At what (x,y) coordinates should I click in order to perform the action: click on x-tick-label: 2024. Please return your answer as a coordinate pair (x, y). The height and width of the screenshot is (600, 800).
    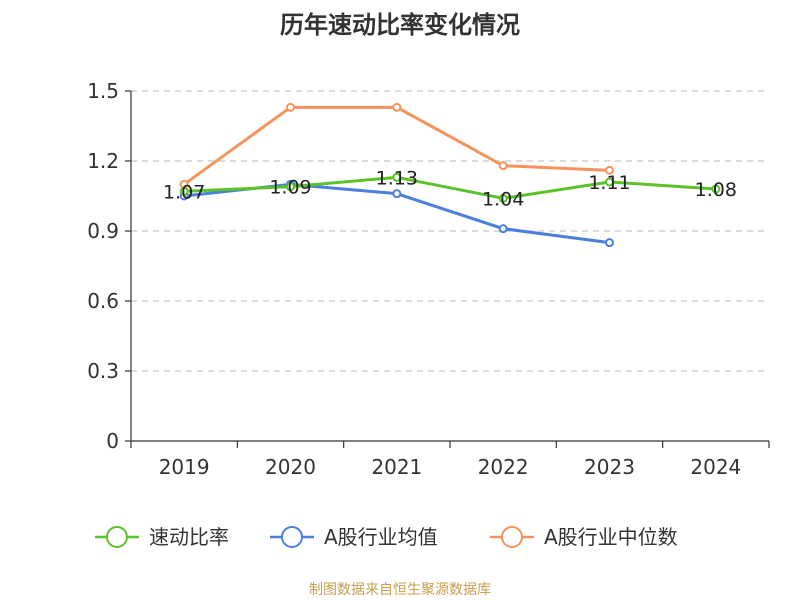
    Looking at the image, I should click on (715, 467).